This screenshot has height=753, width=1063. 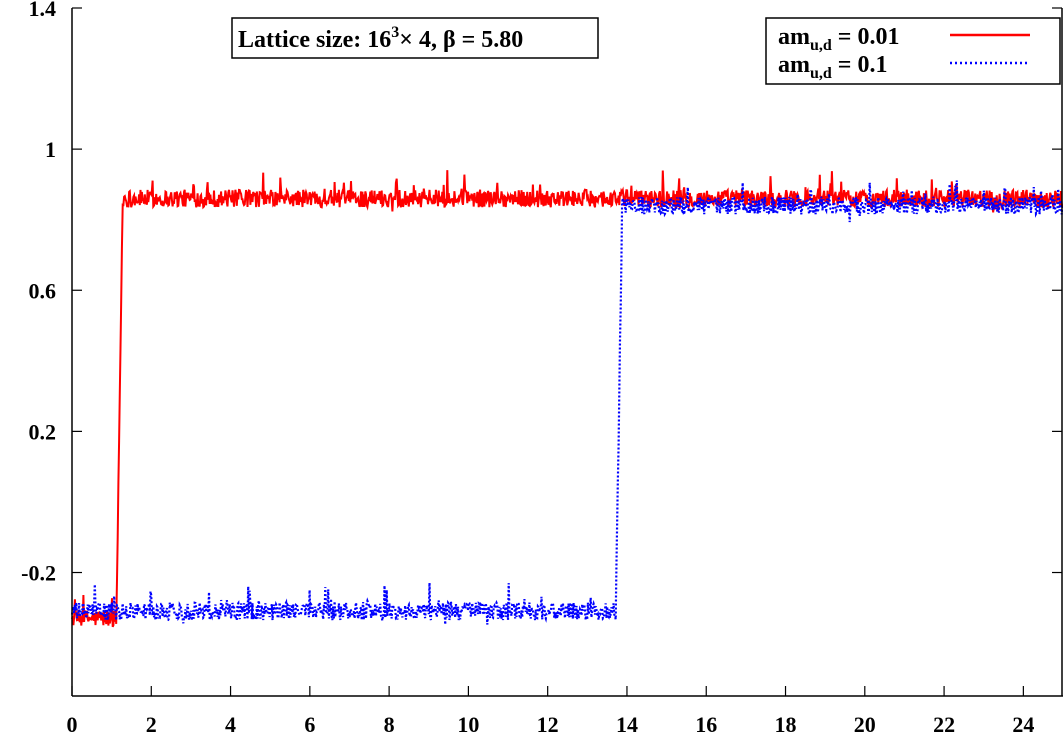 What do you see at coordinates (43, 10) in the screenshot?
I see `y-tick-label: 1.4` at bounding box center [43, 10].